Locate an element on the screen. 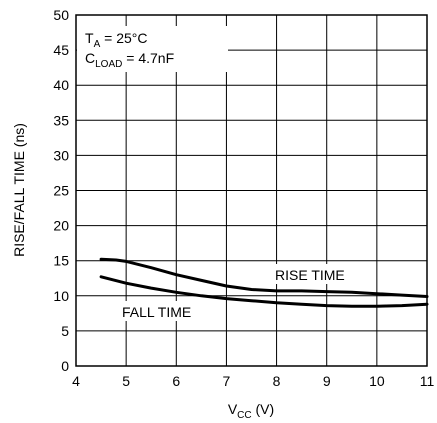 This screenshot has width=437, height=423. fall-label-bg is located at coordinates (161, 311).